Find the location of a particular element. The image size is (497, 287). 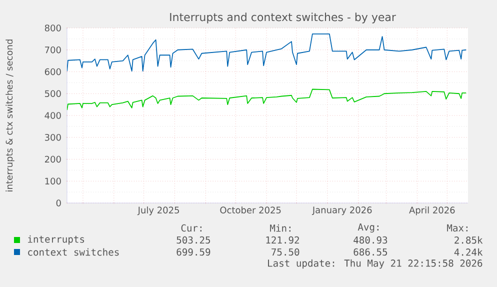

y-tick-label: 600 is located at coordinates (52, 72).